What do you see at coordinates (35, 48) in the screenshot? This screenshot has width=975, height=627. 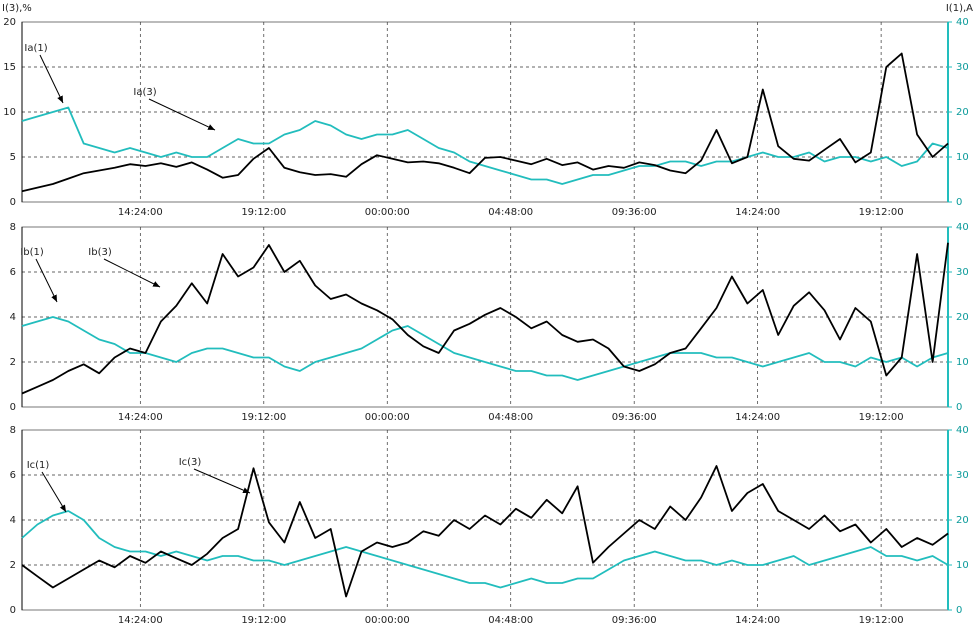 I see `annotation: Ia(1)` at bounding box center [35, 48].